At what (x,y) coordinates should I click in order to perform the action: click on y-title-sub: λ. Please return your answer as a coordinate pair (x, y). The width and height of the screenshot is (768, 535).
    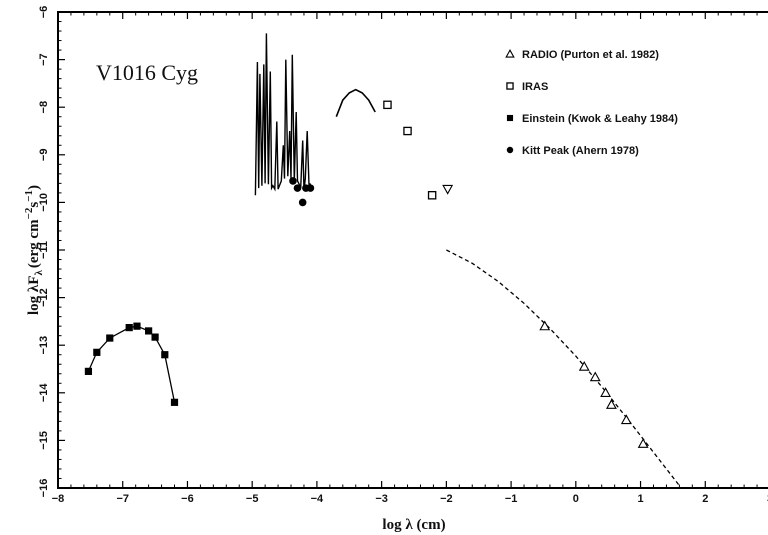
    Looking at the image, I should click on (39, 273).